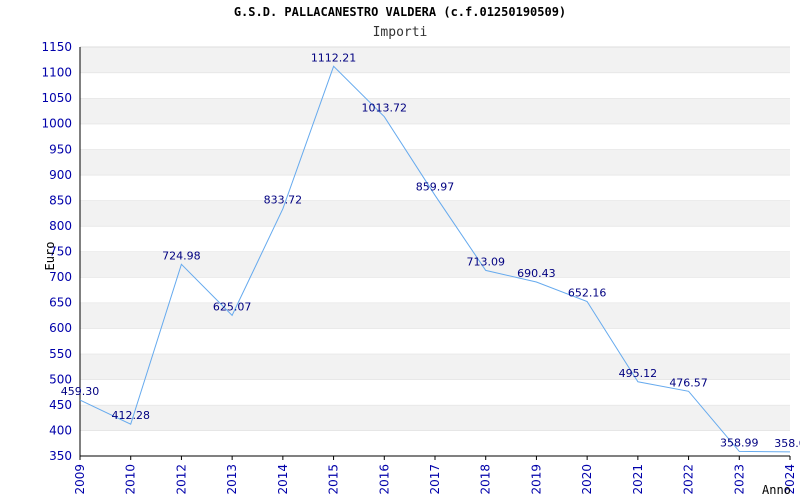 This screenshot has width=800, height=500. I want to click on x-tick-label: 2024, so click(790, 479).